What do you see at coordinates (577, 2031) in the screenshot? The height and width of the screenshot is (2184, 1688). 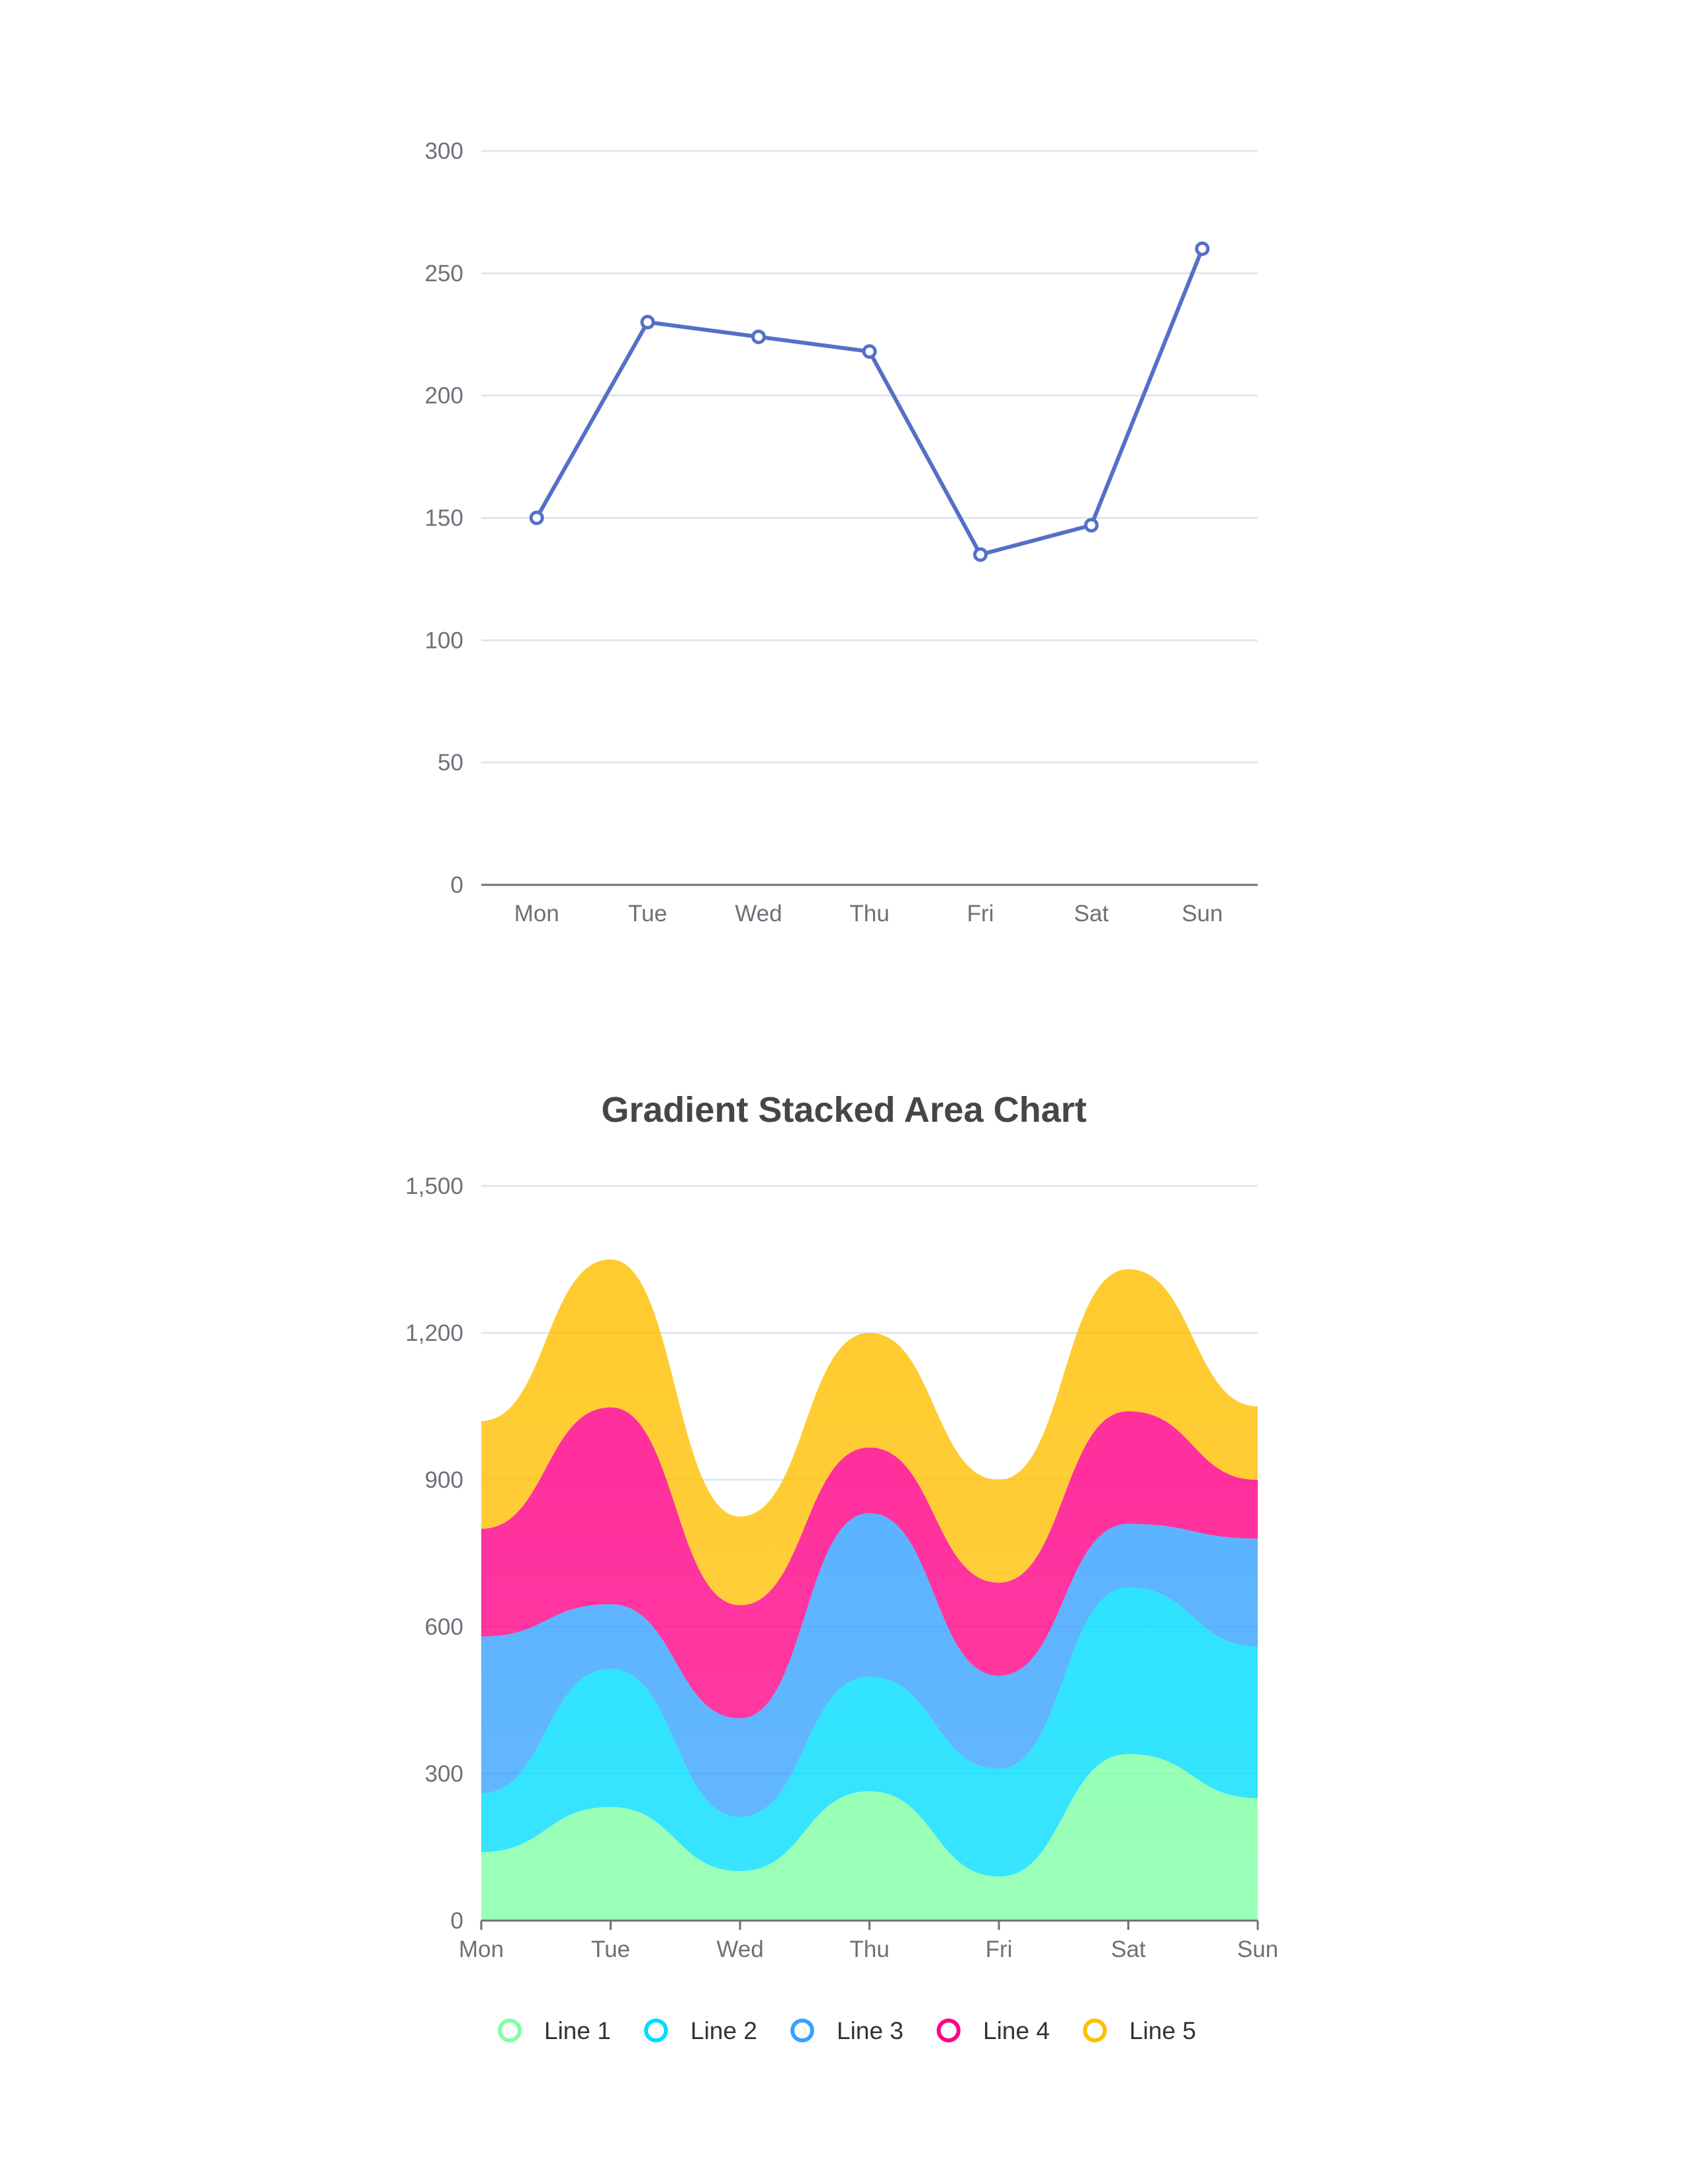 I see `legend-label: Line 1` at bounding box center [577, 2031].